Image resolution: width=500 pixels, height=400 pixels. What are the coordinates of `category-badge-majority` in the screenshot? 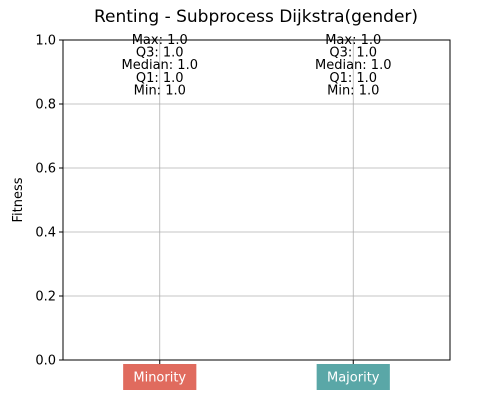 It's located at (353, 377).